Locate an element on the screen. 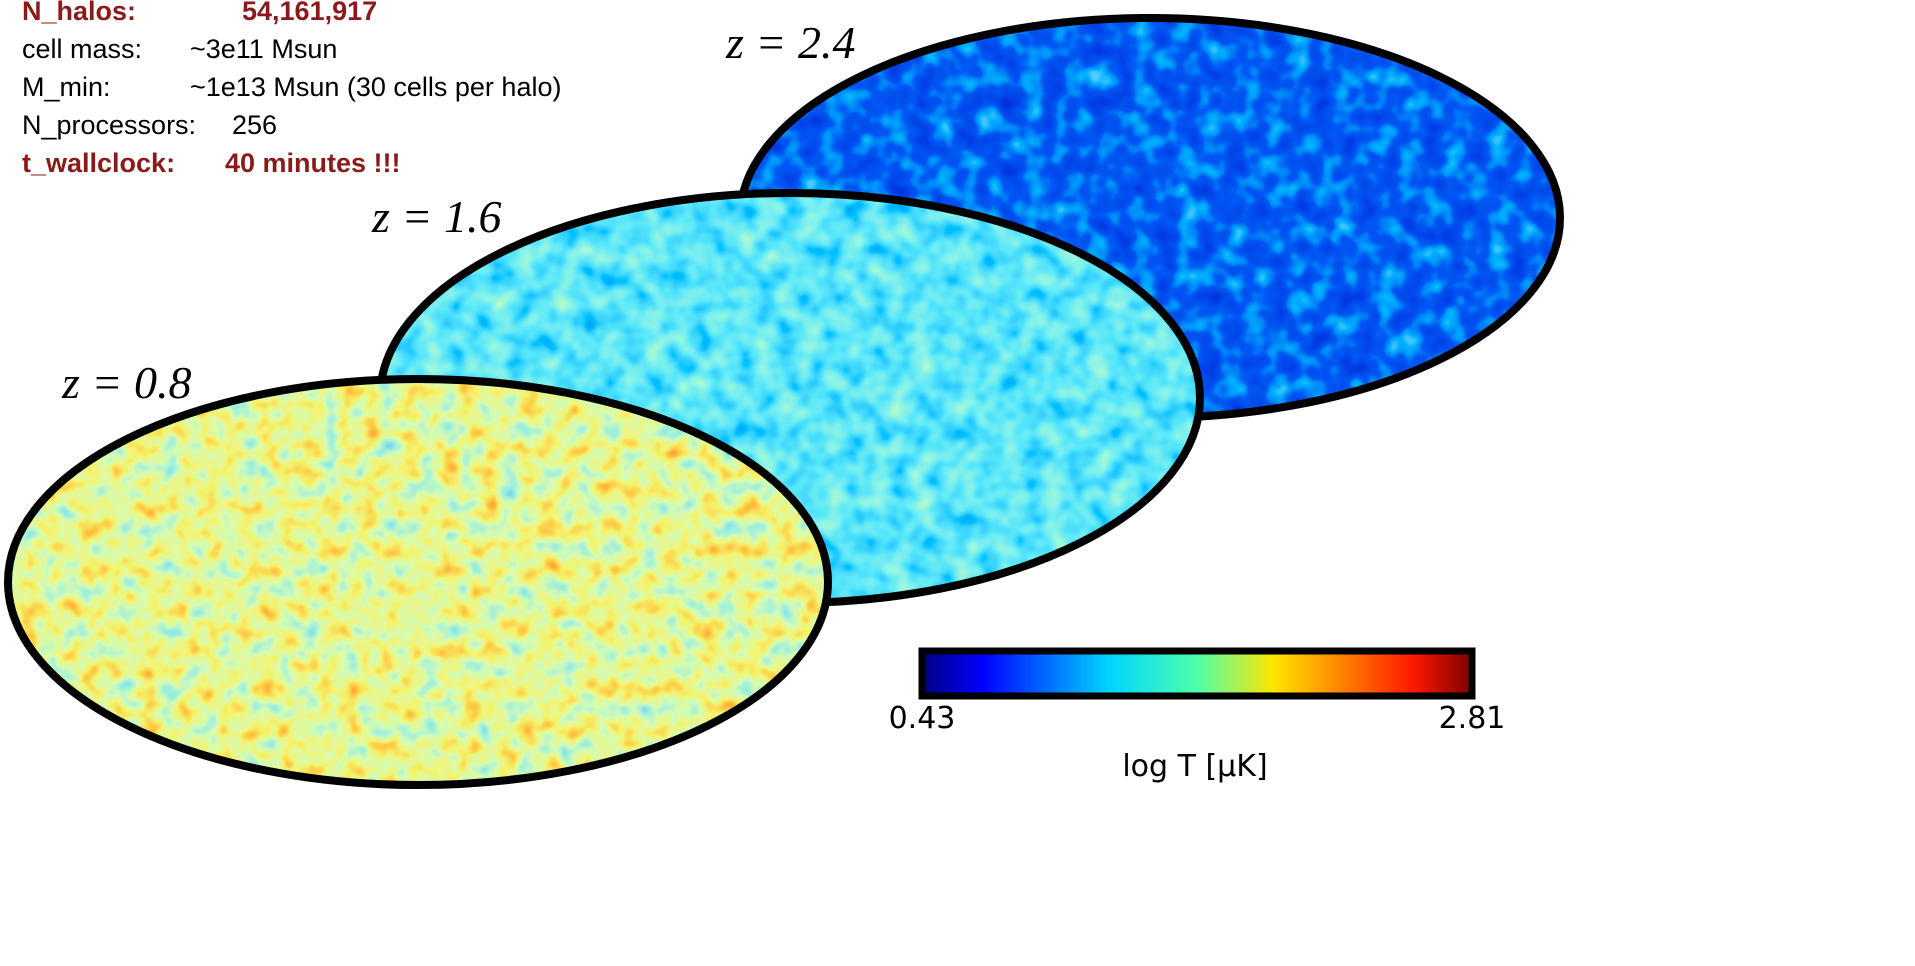 This screenshot has height=966, width=1915. colorbar: 0.43 2.81 log T [μK] is located at coordinates (1197, 715).